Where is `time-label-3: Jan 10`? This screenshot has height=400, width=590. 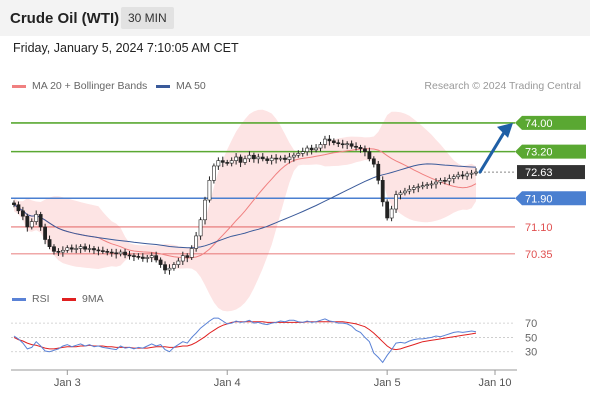
time-label-3: Jan 10 is located at coordinates (494, 383).